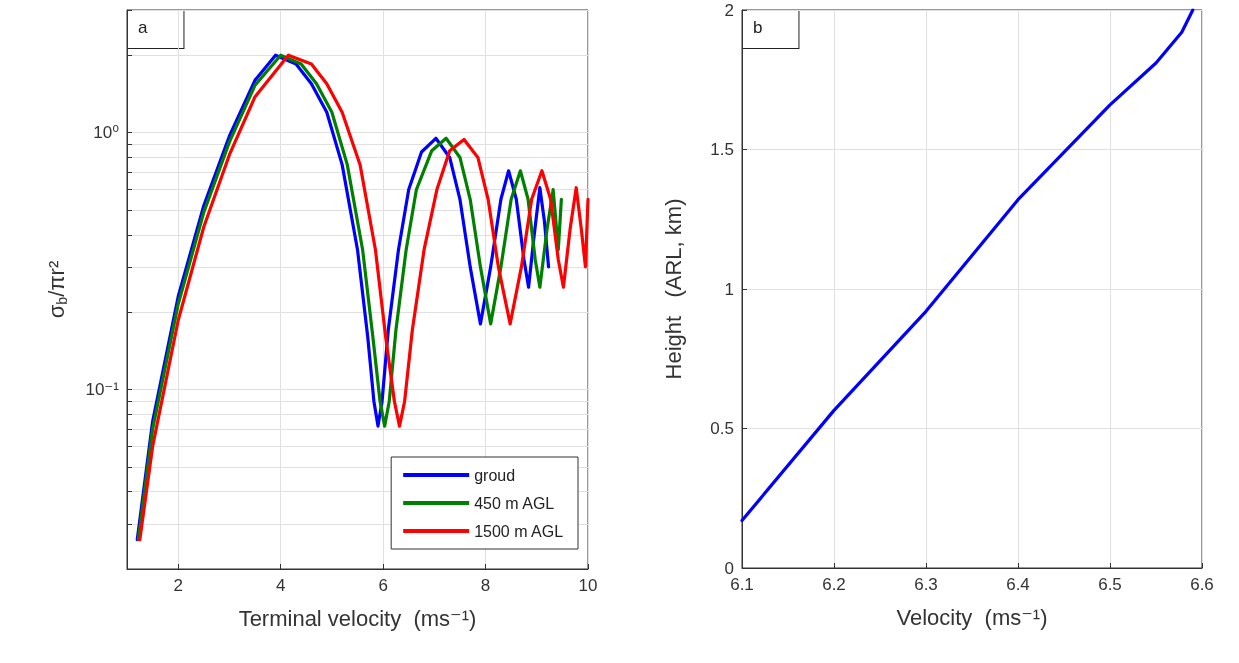 The width and height of the screenshot is (1239, 663). Describe the element at coordinates (722, 428) in the screenshot. I see `y-tick-label: 0.5` at that location.